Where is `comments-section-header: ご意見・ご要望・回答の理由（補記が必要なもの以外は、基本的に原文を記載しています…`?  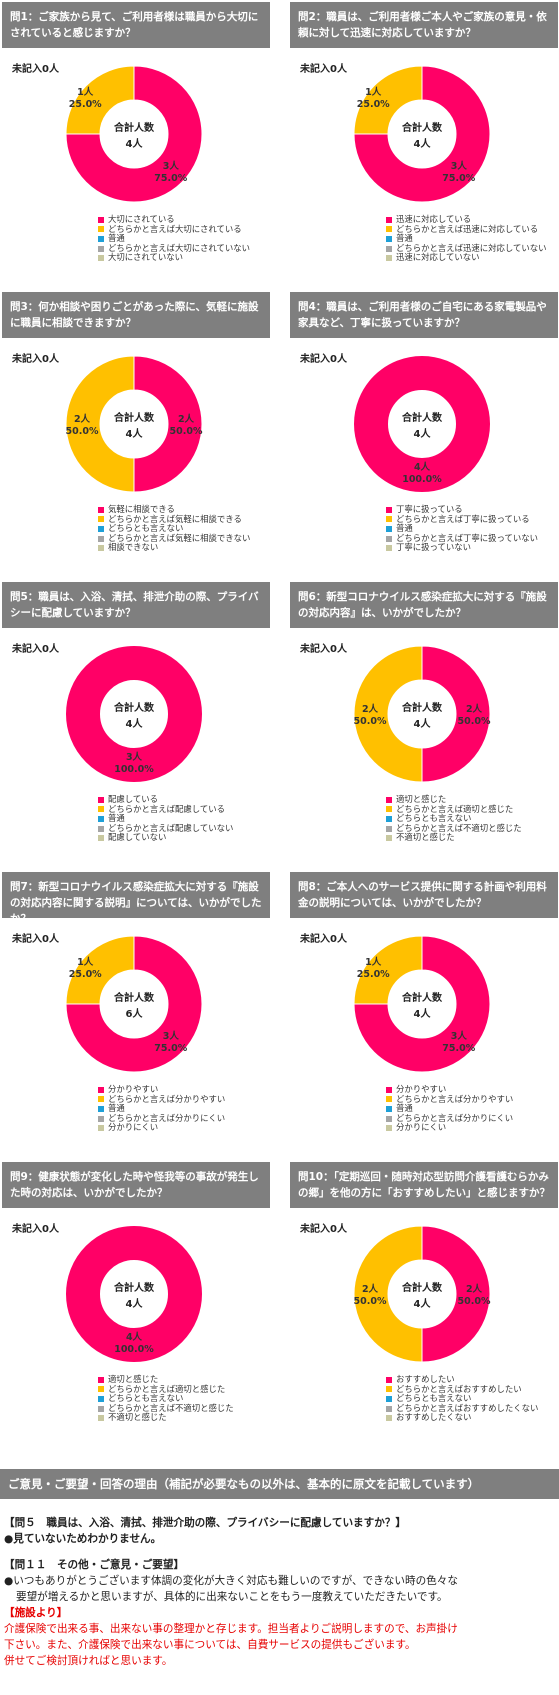 comments-section-header: ご意見・ご要望・回答の理由（補記が必要なもの以外は、基本的に原文を記載しています… is located at coordinates (279, 1484).